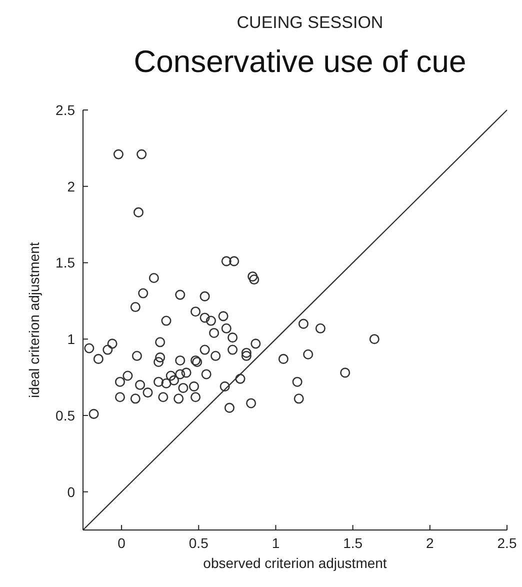 The width and height of the screenshot is (522, 587). I want to click on y-tick-label: 1.5, so click(66, 262).